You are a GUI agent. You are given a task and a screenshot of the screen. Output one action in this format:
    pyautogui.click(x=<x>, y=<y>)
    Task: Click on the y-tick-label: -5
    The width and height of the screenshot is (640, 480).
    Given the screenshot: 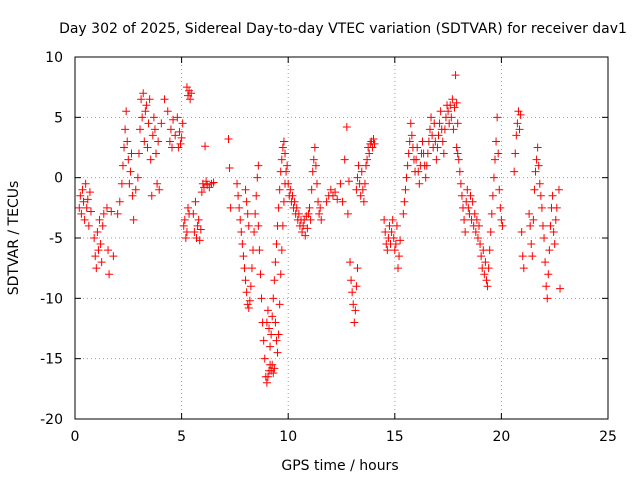 What is the action you would take?
    pyautogui.click(x=56, y=239)
    